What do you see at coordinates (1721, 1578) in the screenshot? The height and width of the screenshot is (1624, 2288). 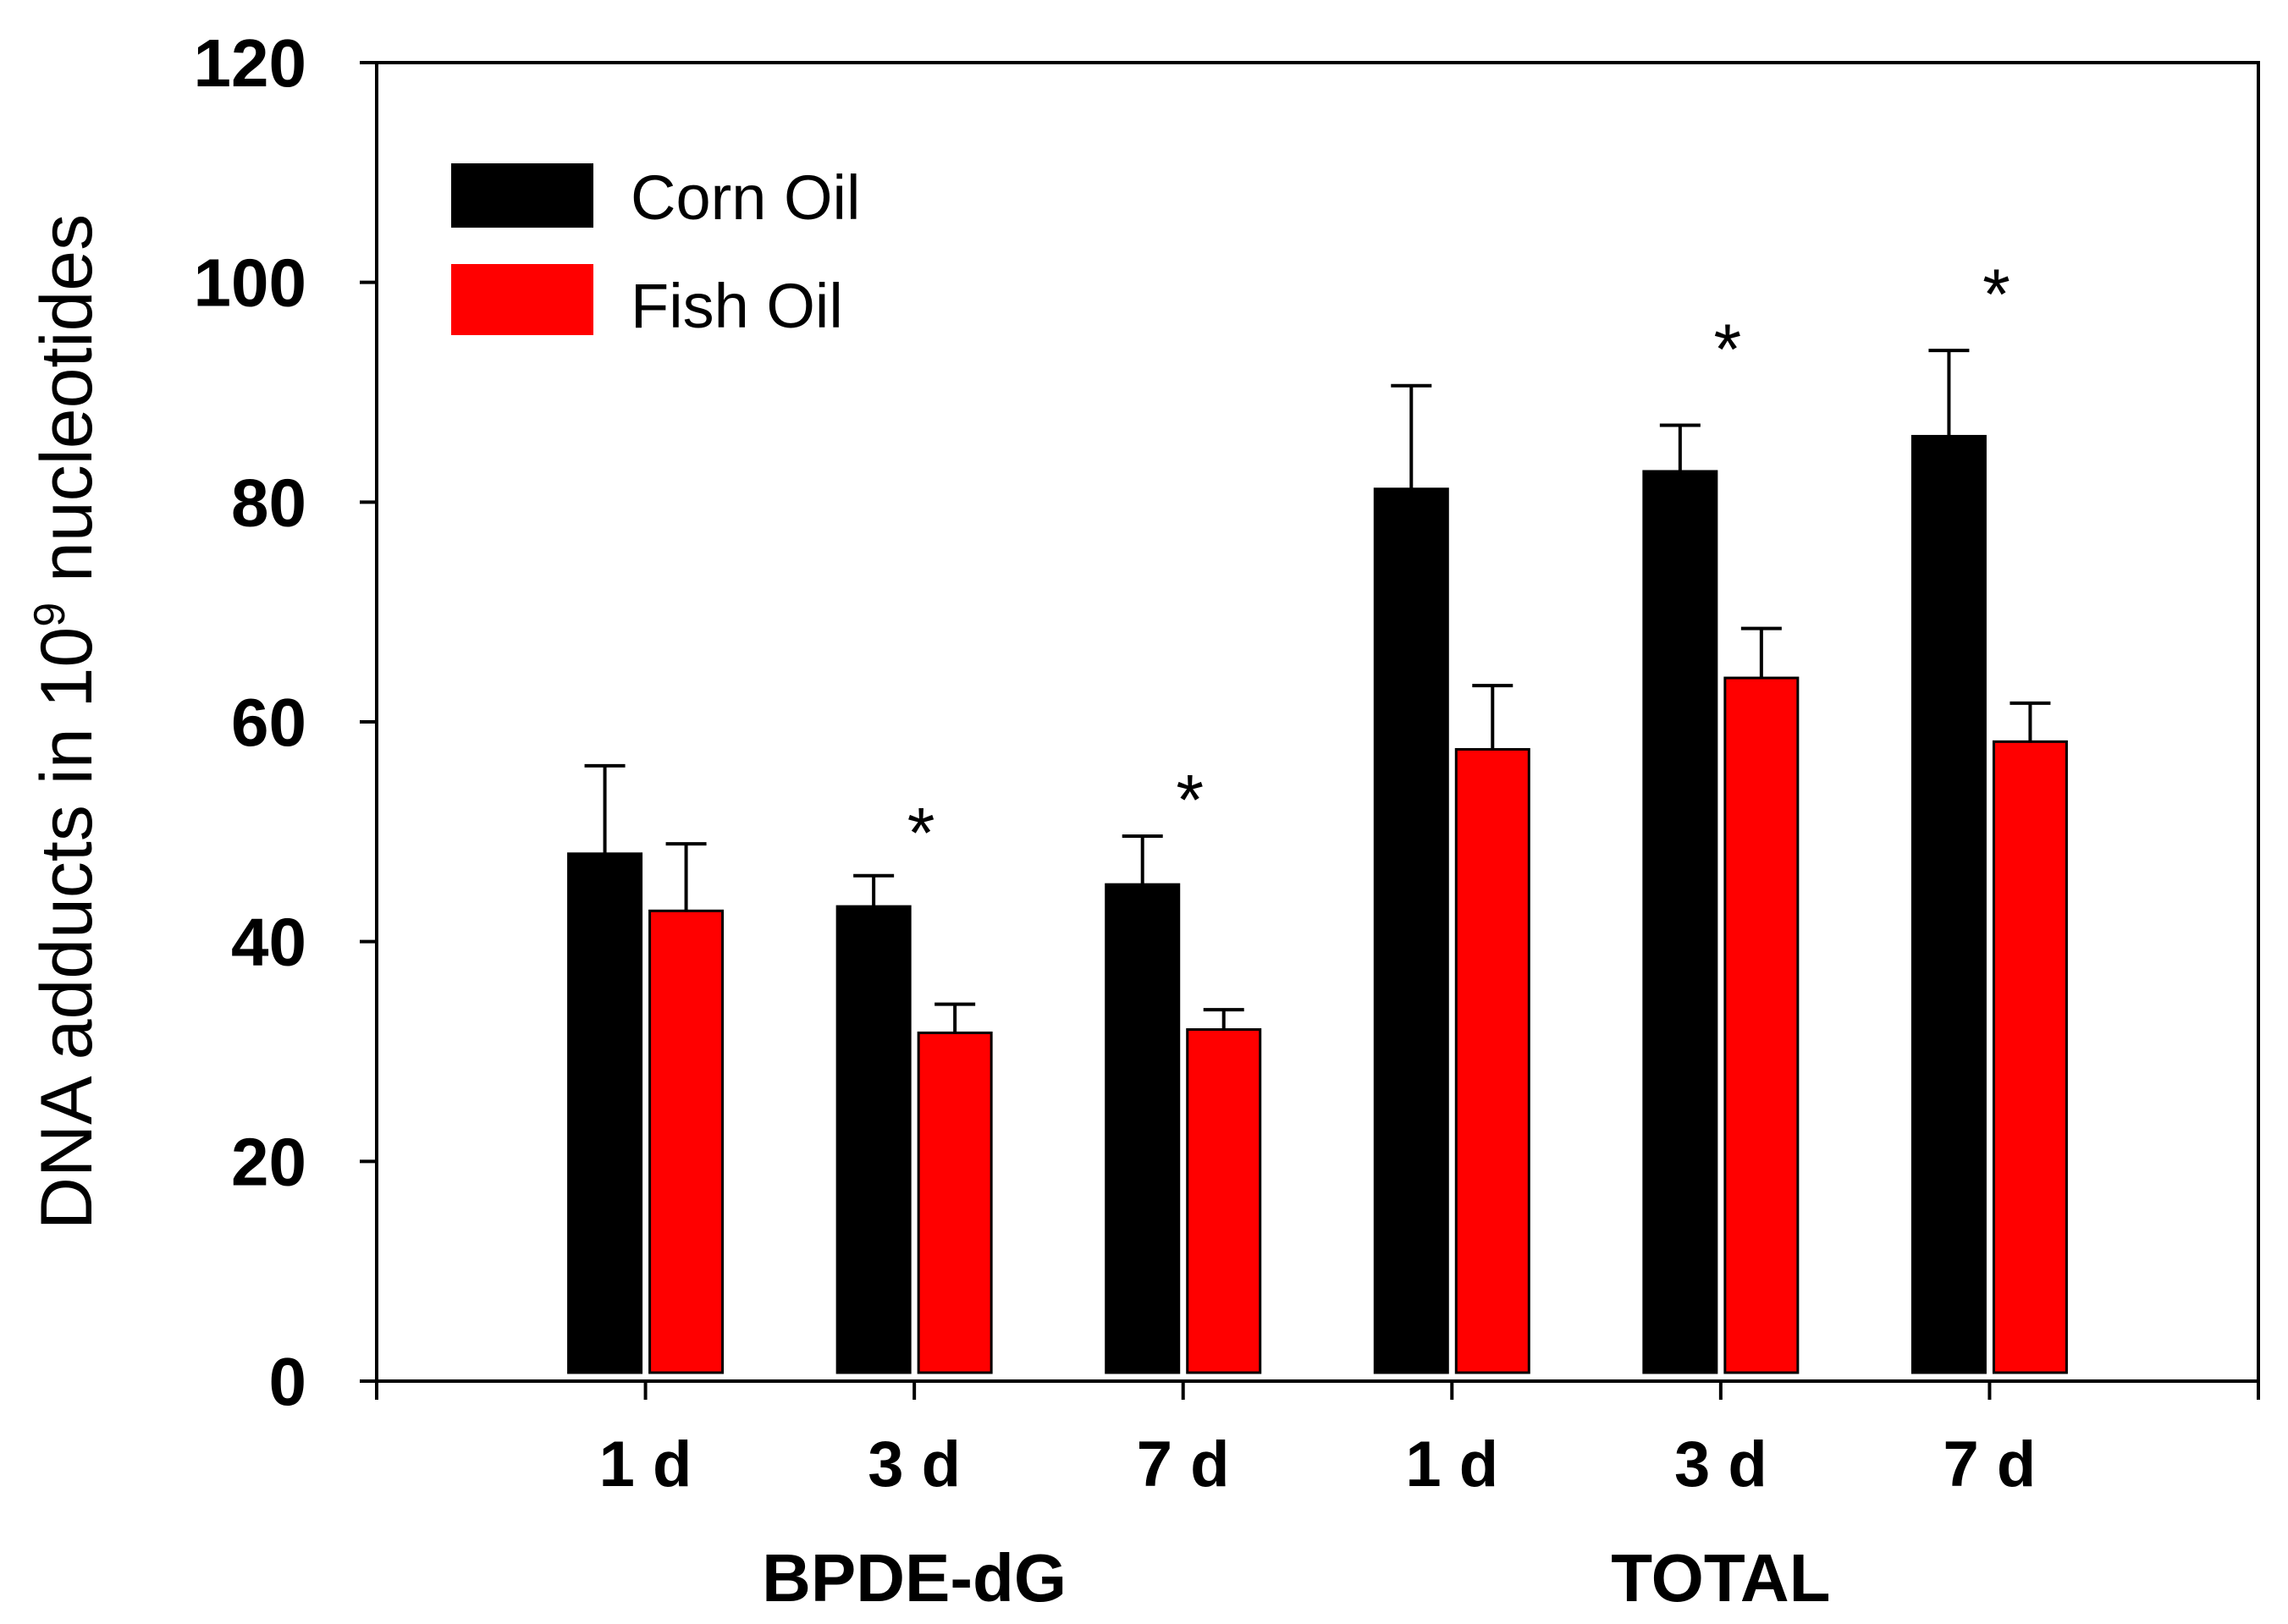 I see `group-label: TOTAL` at bounding box center [1721, 1578].